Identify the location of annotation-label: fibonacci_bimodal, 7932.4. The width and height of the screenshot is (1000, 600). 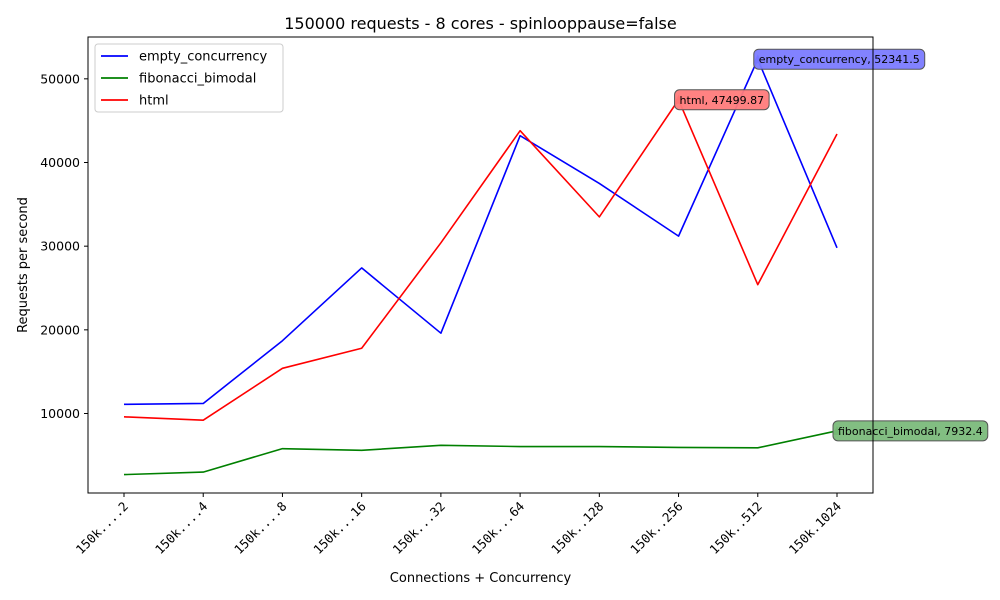
(910, 431).